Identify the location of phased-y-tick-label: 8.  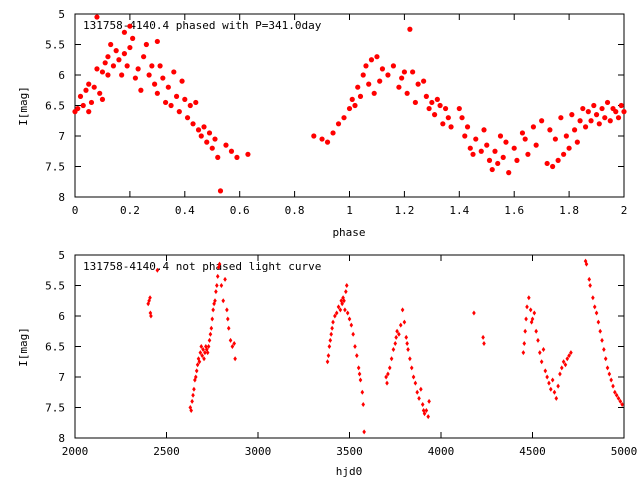
(61, 197).